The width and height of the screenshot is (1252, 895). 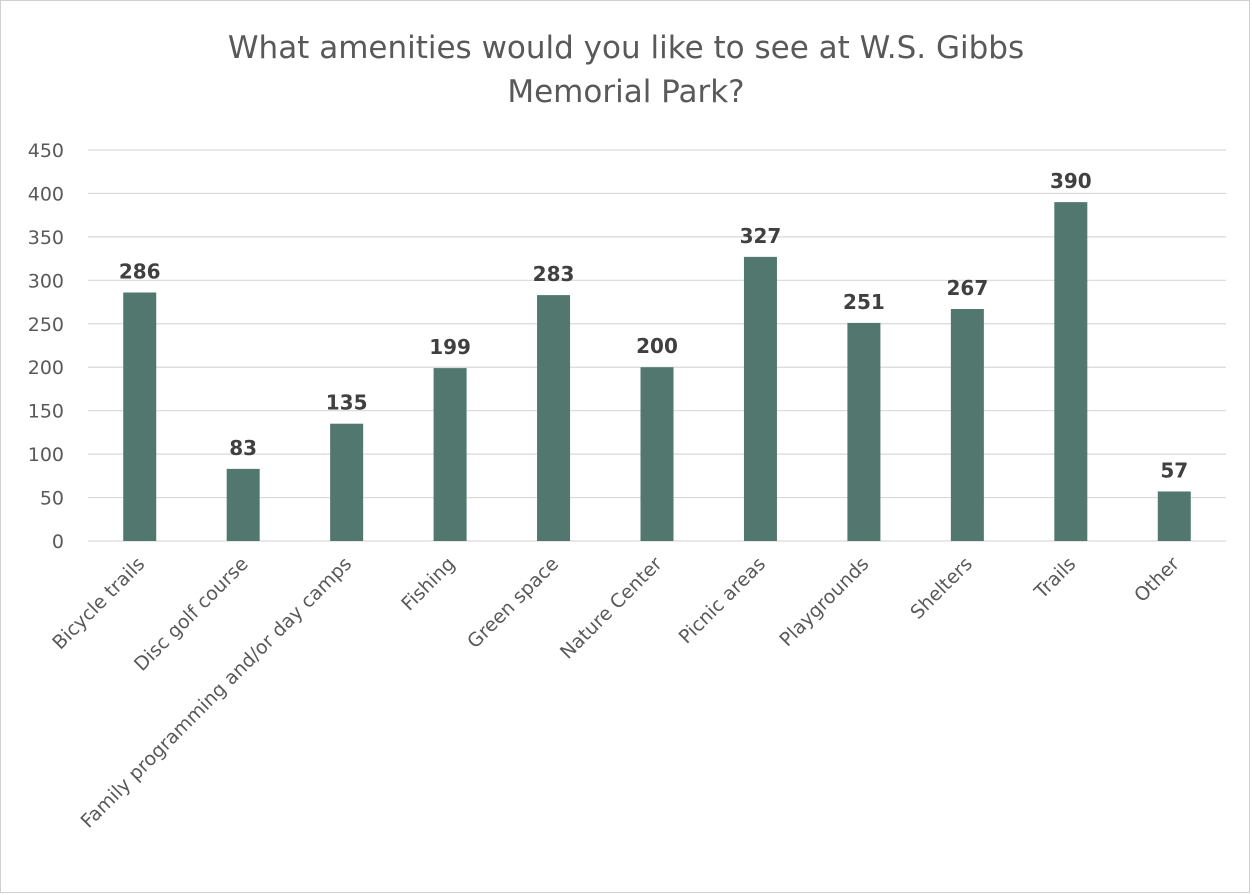 What do you see at coordinates (347, 403) in the screenshot?
I see `data-label: 135` at bounding box center [347, 403].